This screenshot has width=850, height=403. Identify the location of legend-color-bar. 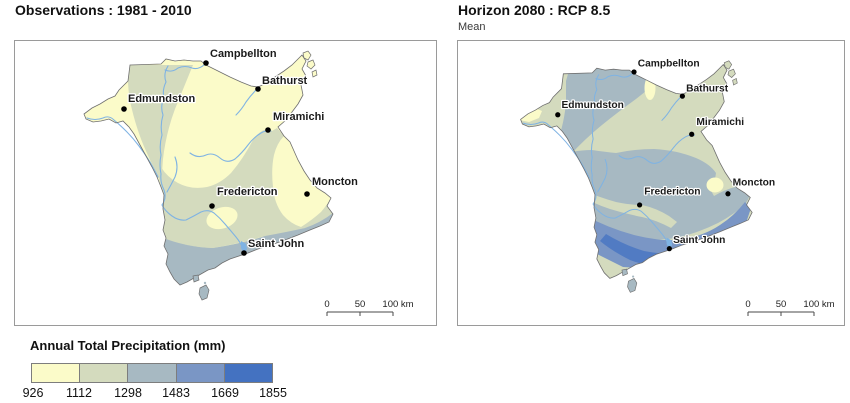
(152, 373).